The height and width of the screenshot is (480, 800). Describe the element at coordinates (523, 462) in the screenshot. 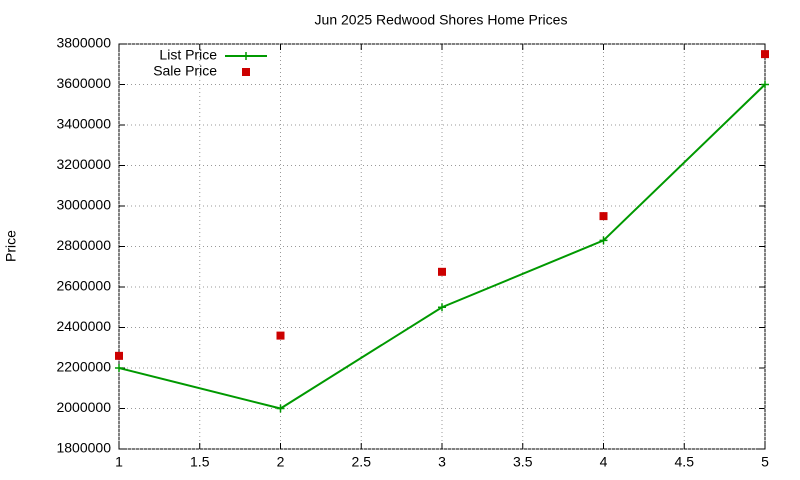

I see `x-tick-label: 3.5` at that location.